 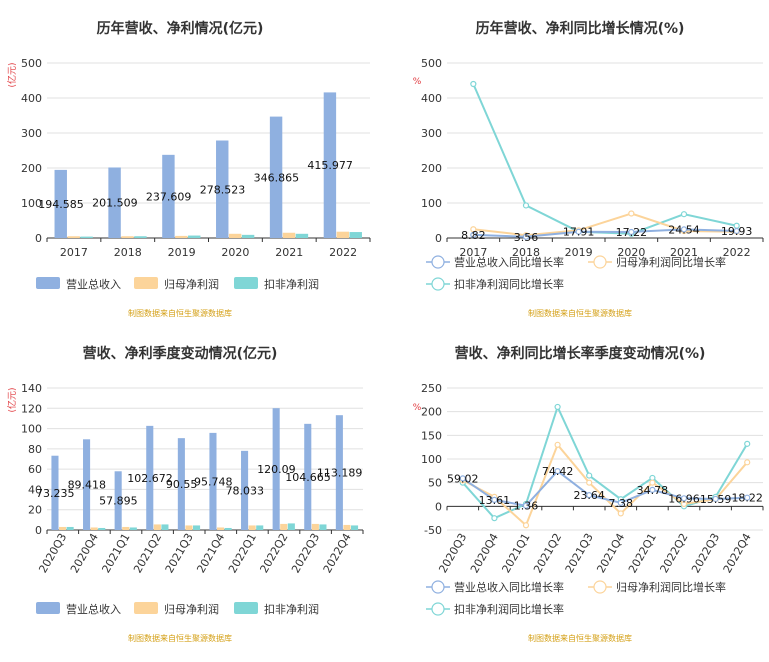 I want to click on x-tick-label: 2022Q3, so click(x=705, y=553).